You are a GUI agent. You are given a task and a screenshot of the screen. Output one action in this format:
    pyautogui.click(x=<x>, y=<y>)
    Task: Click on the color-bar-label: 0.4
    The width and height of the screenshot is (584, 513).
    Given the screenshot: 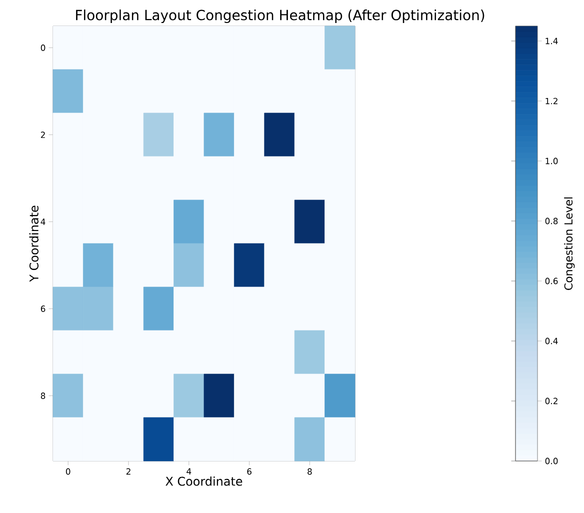 What is the action you would take?
    pyautogui.click(x=551, y=341)
    